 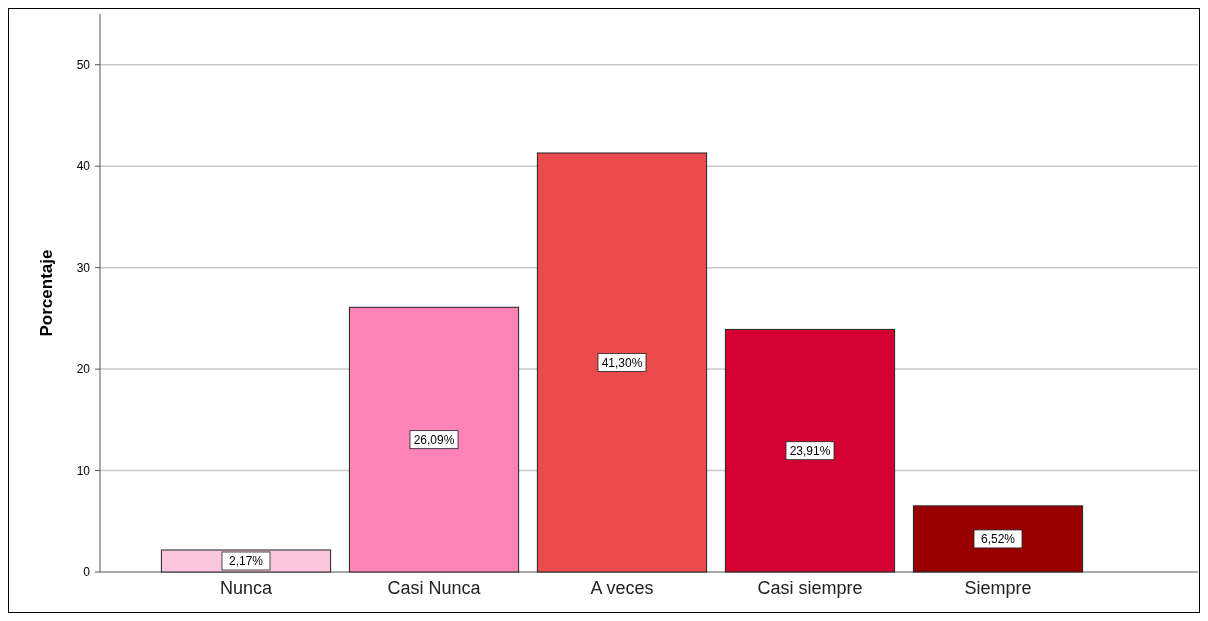 I want to click on y-tick-label: 40, so click(x=83, y=166).